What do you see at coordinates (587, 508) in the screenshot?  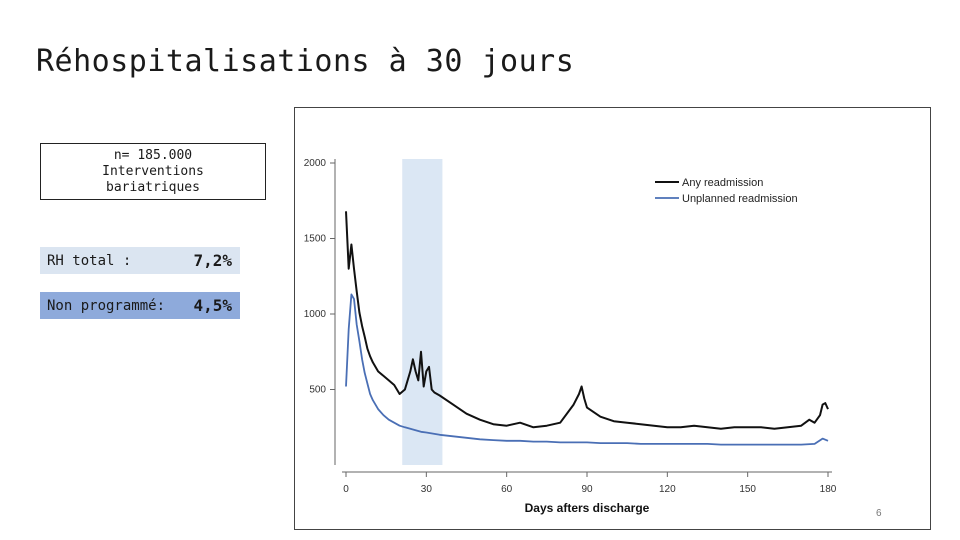 I see `x-axis-title: Days afters discharge` at bounding box center [587, 508].